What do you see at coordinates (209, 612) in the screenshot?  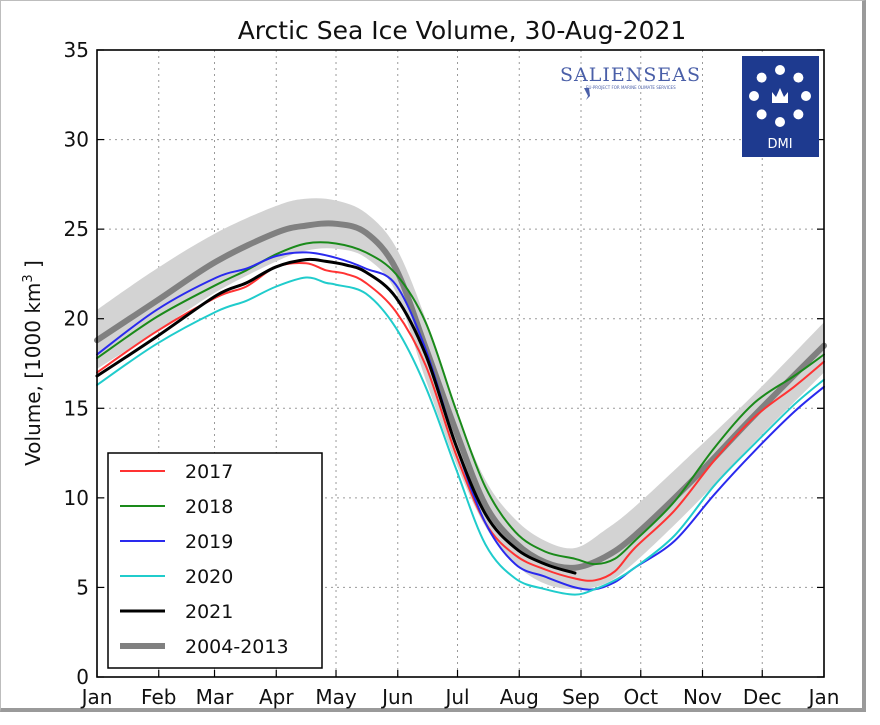 I see `legend-label-2021: 2021` at bounding box center [209, 612].